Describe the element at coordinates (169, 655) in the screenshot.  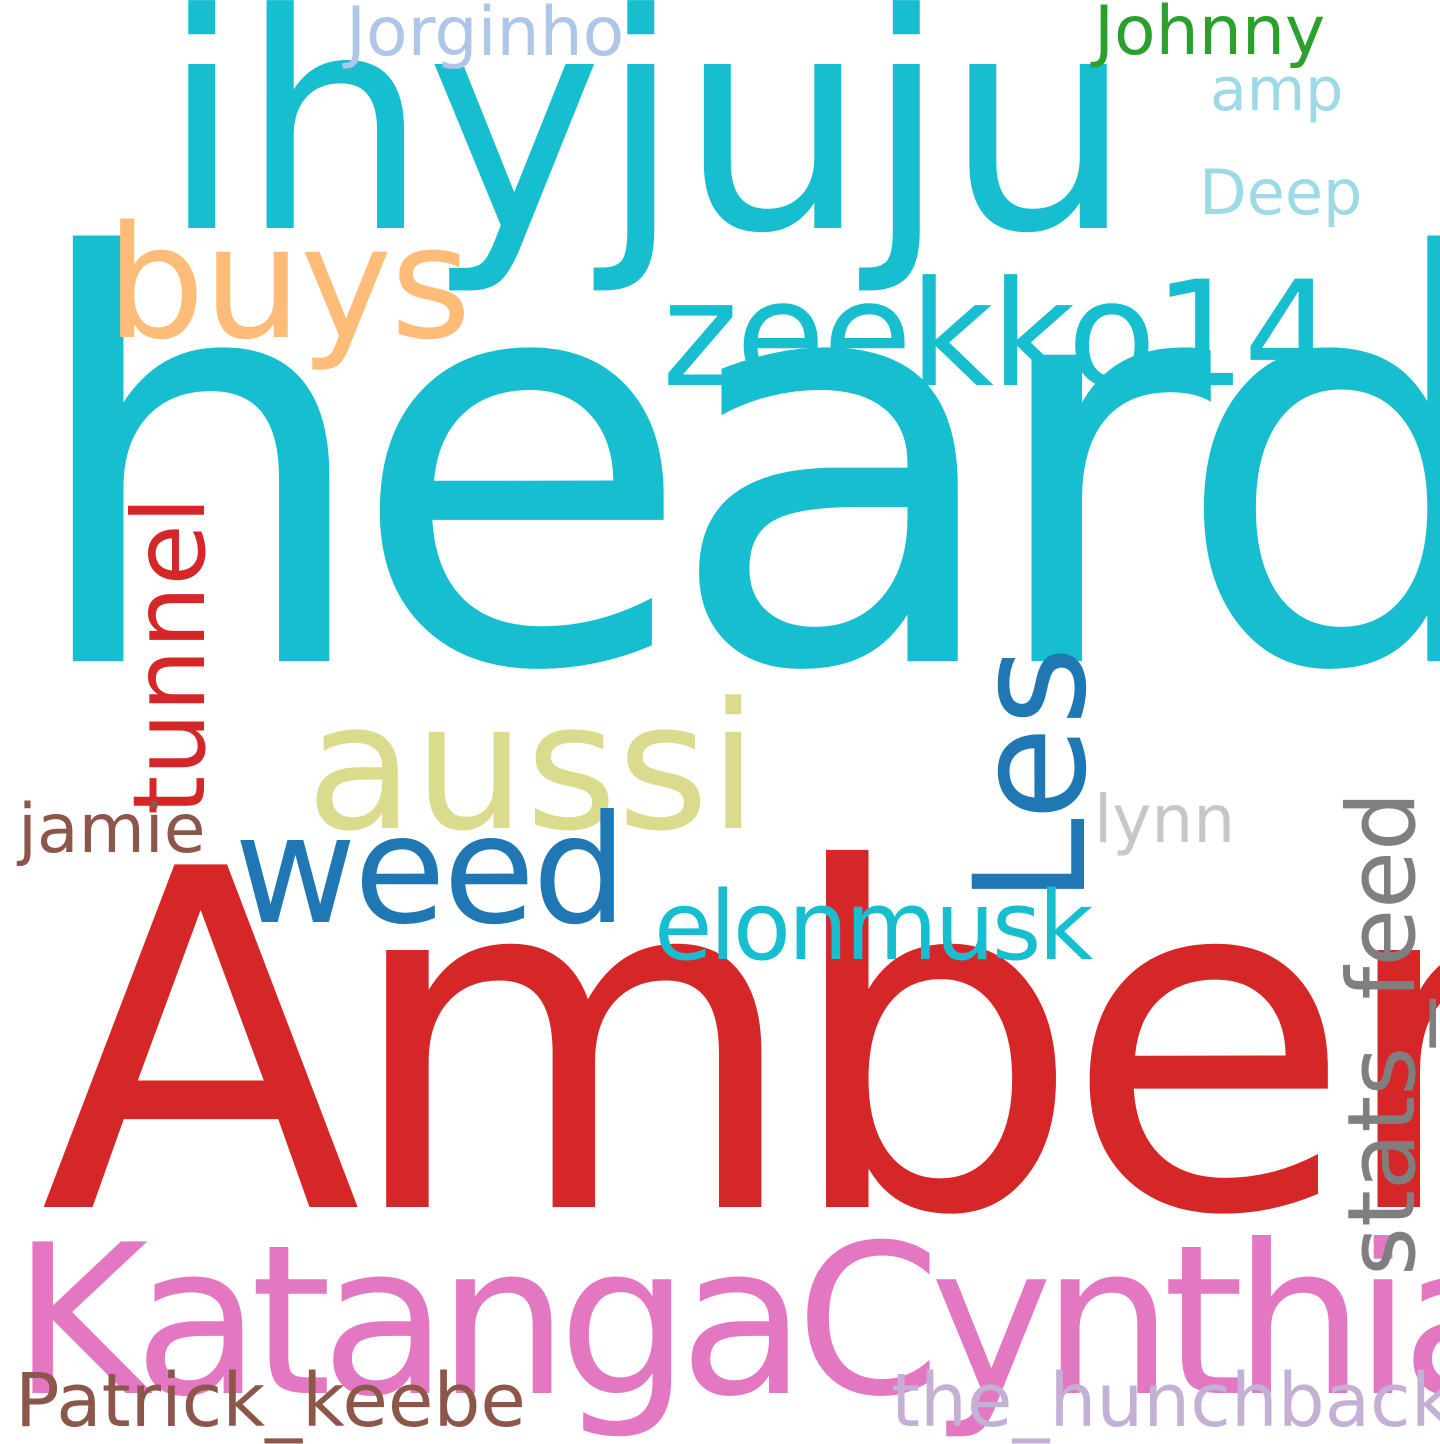
I see `word-tunnel: tunnel` at that location.